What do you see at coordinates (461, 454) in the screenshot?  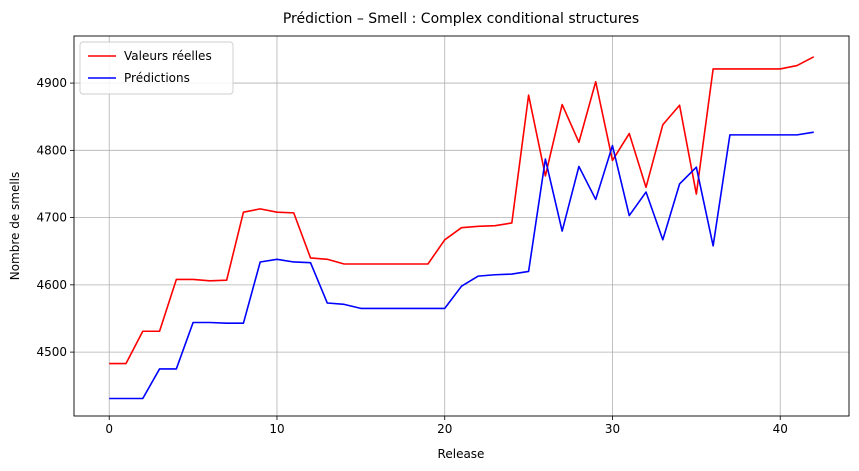 I see `x-axis-label: Release` at bounding box center [461, 454].